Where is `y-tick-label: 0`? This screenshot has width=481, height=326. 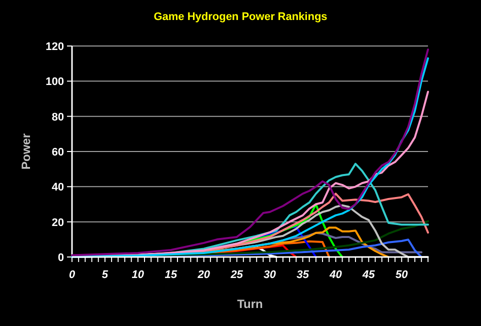
y-tick-label: 0 is located at coordinates (61, 258).